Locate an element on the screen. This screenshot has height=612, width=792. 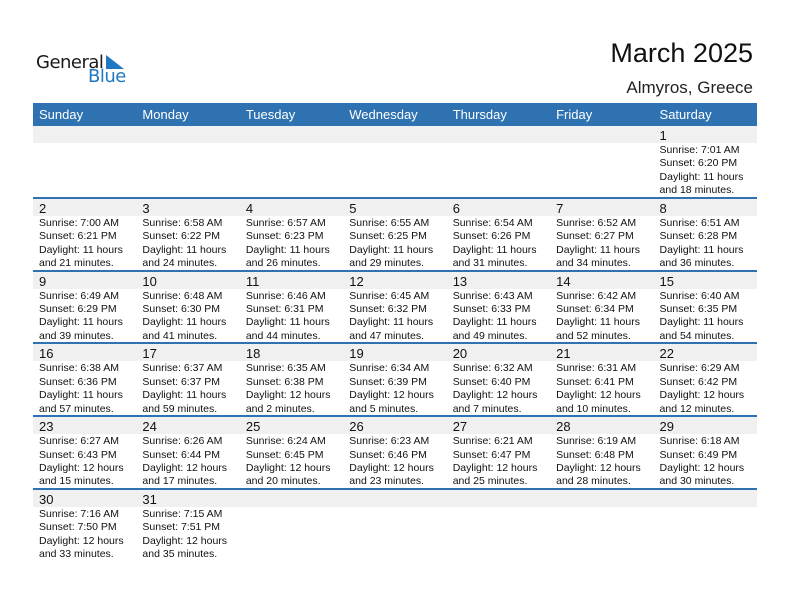
daylight-minutes-text: and 20 minutes. is located at coordinates (283, 481).